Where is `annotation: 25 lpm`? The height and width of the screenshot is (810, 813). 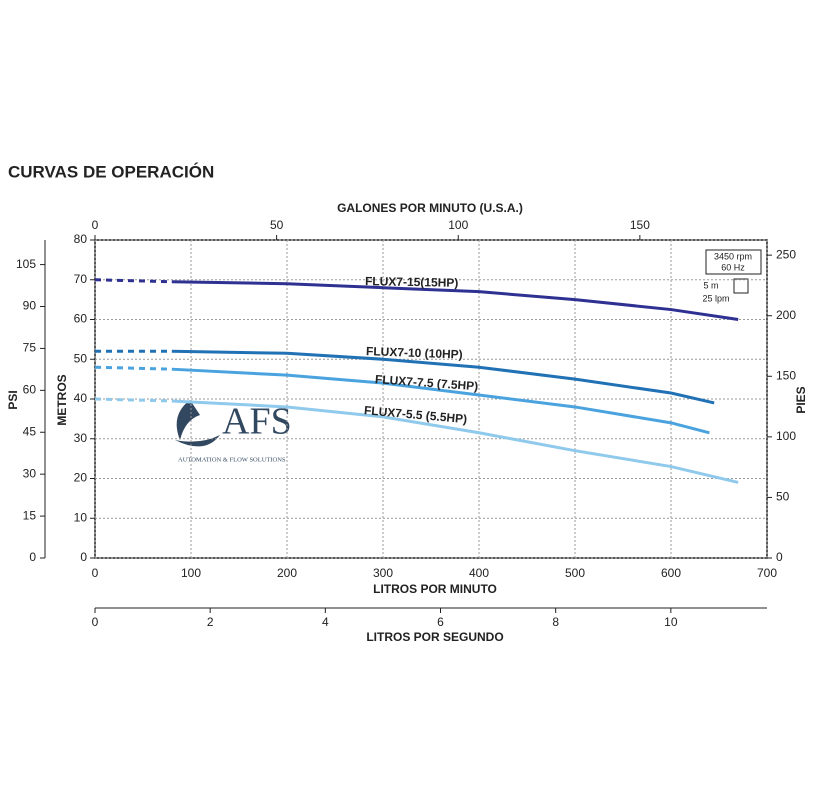
annotation: 25 lpm is located at coordinates (715, 298).